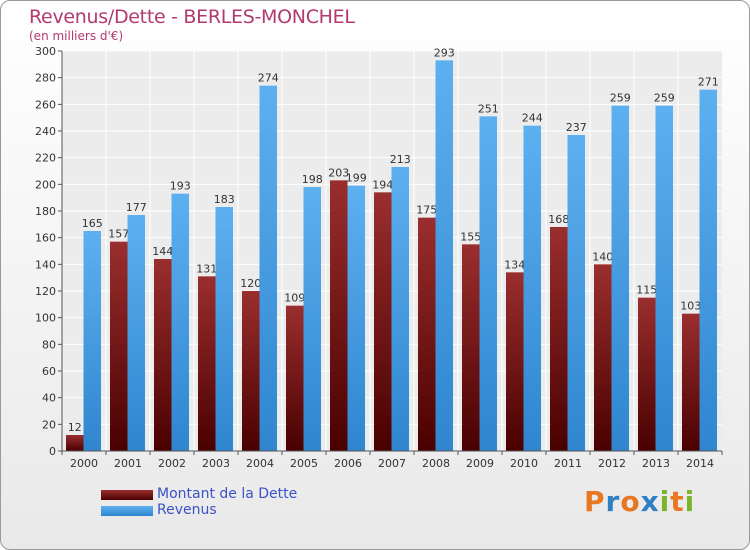 The image size is (750, 550). I want to click on data-label-revenus: 193, so click(180, 186).